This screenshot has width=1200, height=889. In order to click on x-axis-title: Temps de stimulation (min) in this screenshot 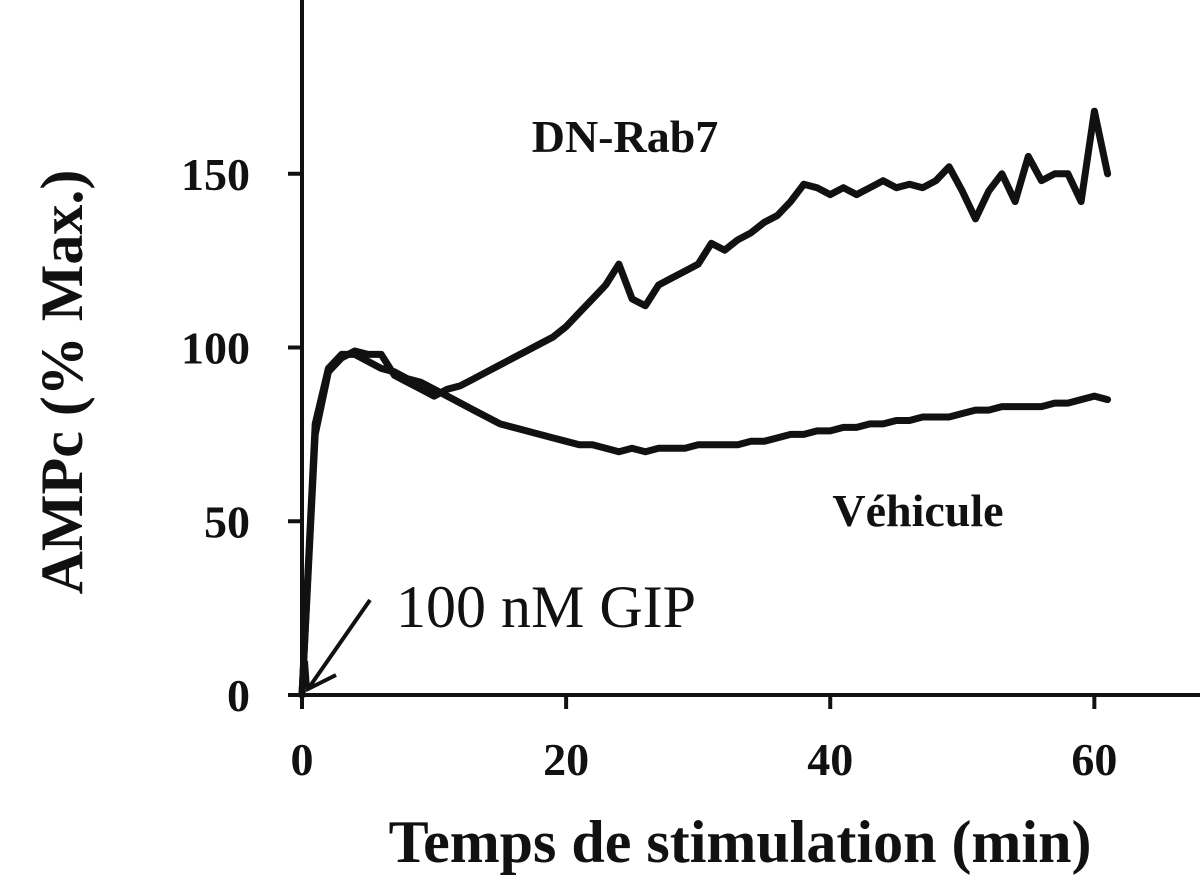, I will do `click(740, 842)`.